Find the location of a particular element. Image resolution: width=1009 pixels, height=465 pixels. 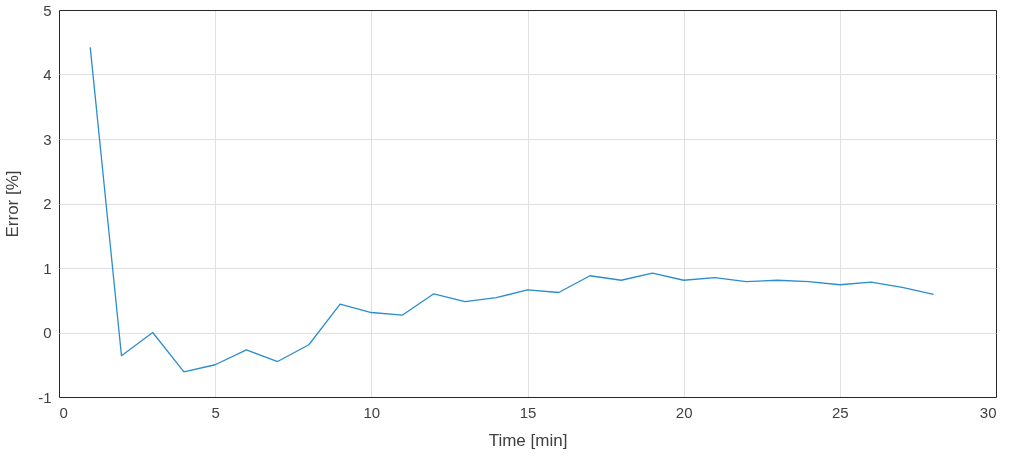

y-tick-label: 3 is located at coordinates (47, 139).